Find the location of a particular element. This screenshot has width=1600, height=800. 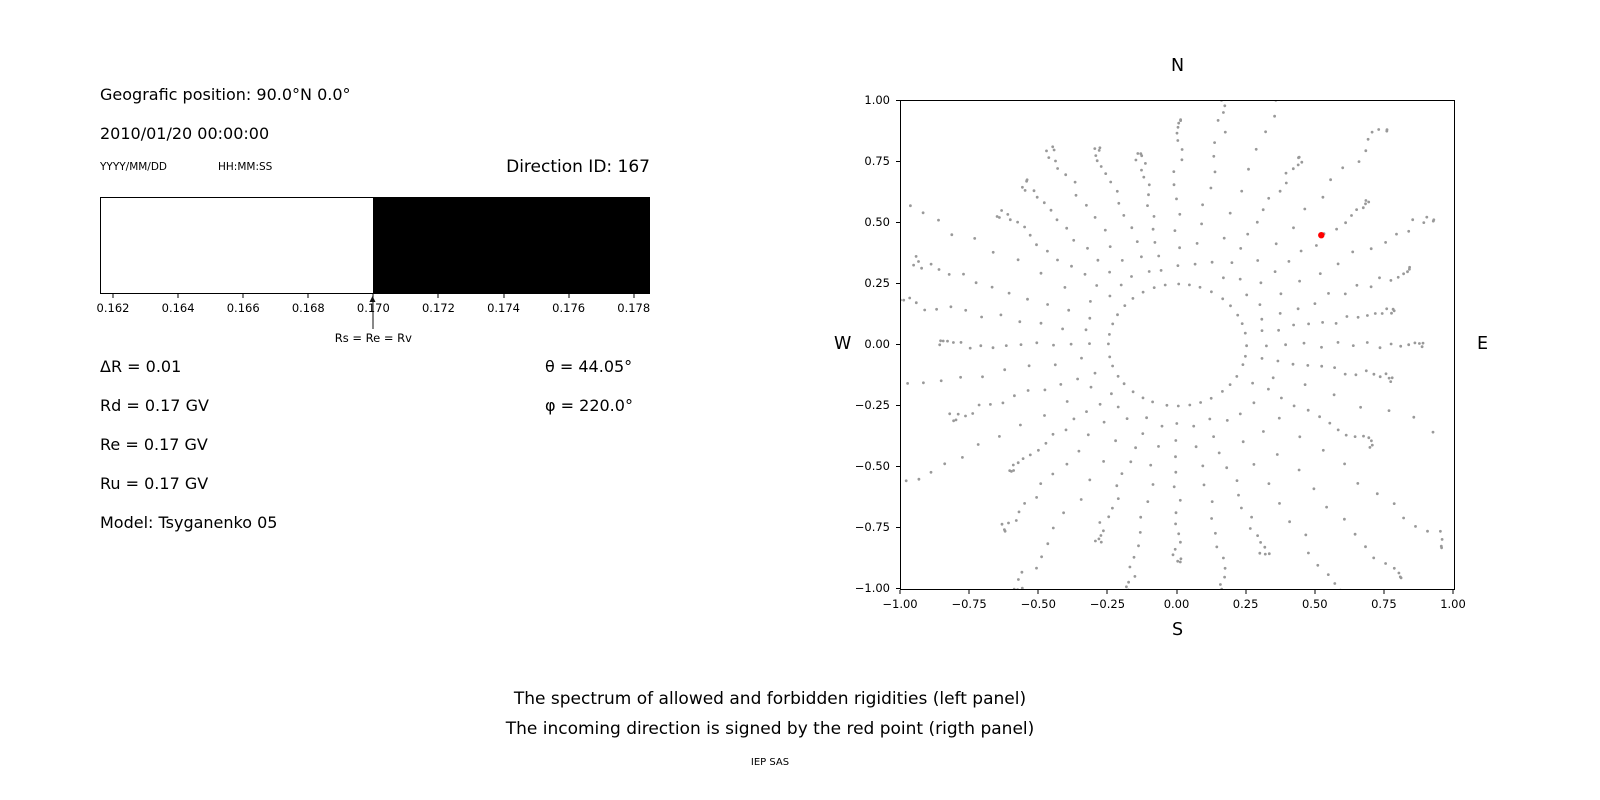

x-tick-mark is located at coordinates (1107, 592).